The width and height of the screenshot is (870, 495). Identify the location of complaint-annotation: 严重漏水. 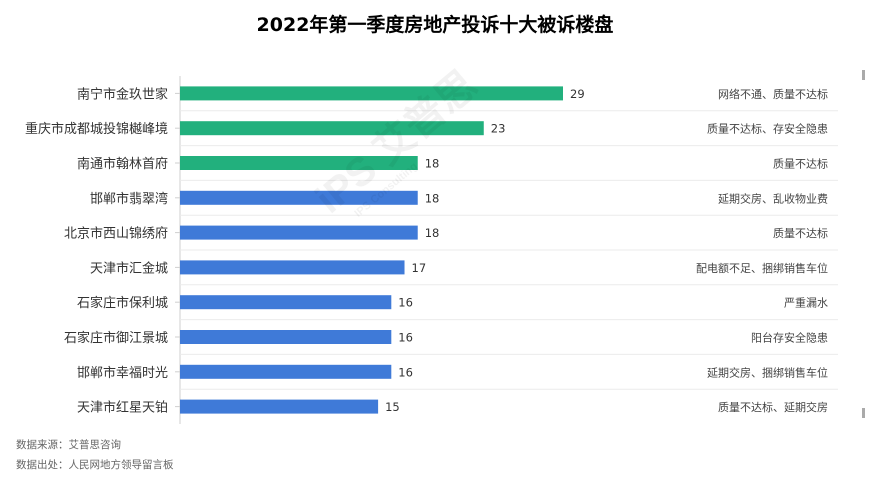
(806, 303).